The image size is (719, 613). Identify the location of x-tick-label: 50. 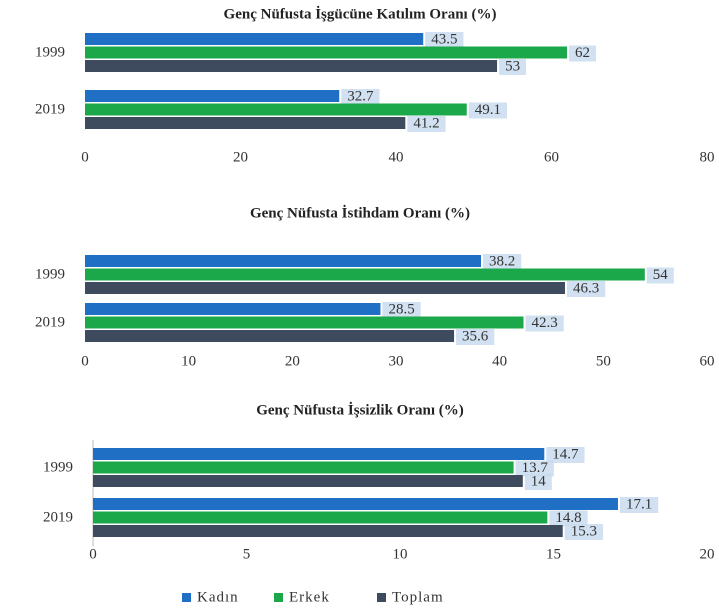
(603, 361).